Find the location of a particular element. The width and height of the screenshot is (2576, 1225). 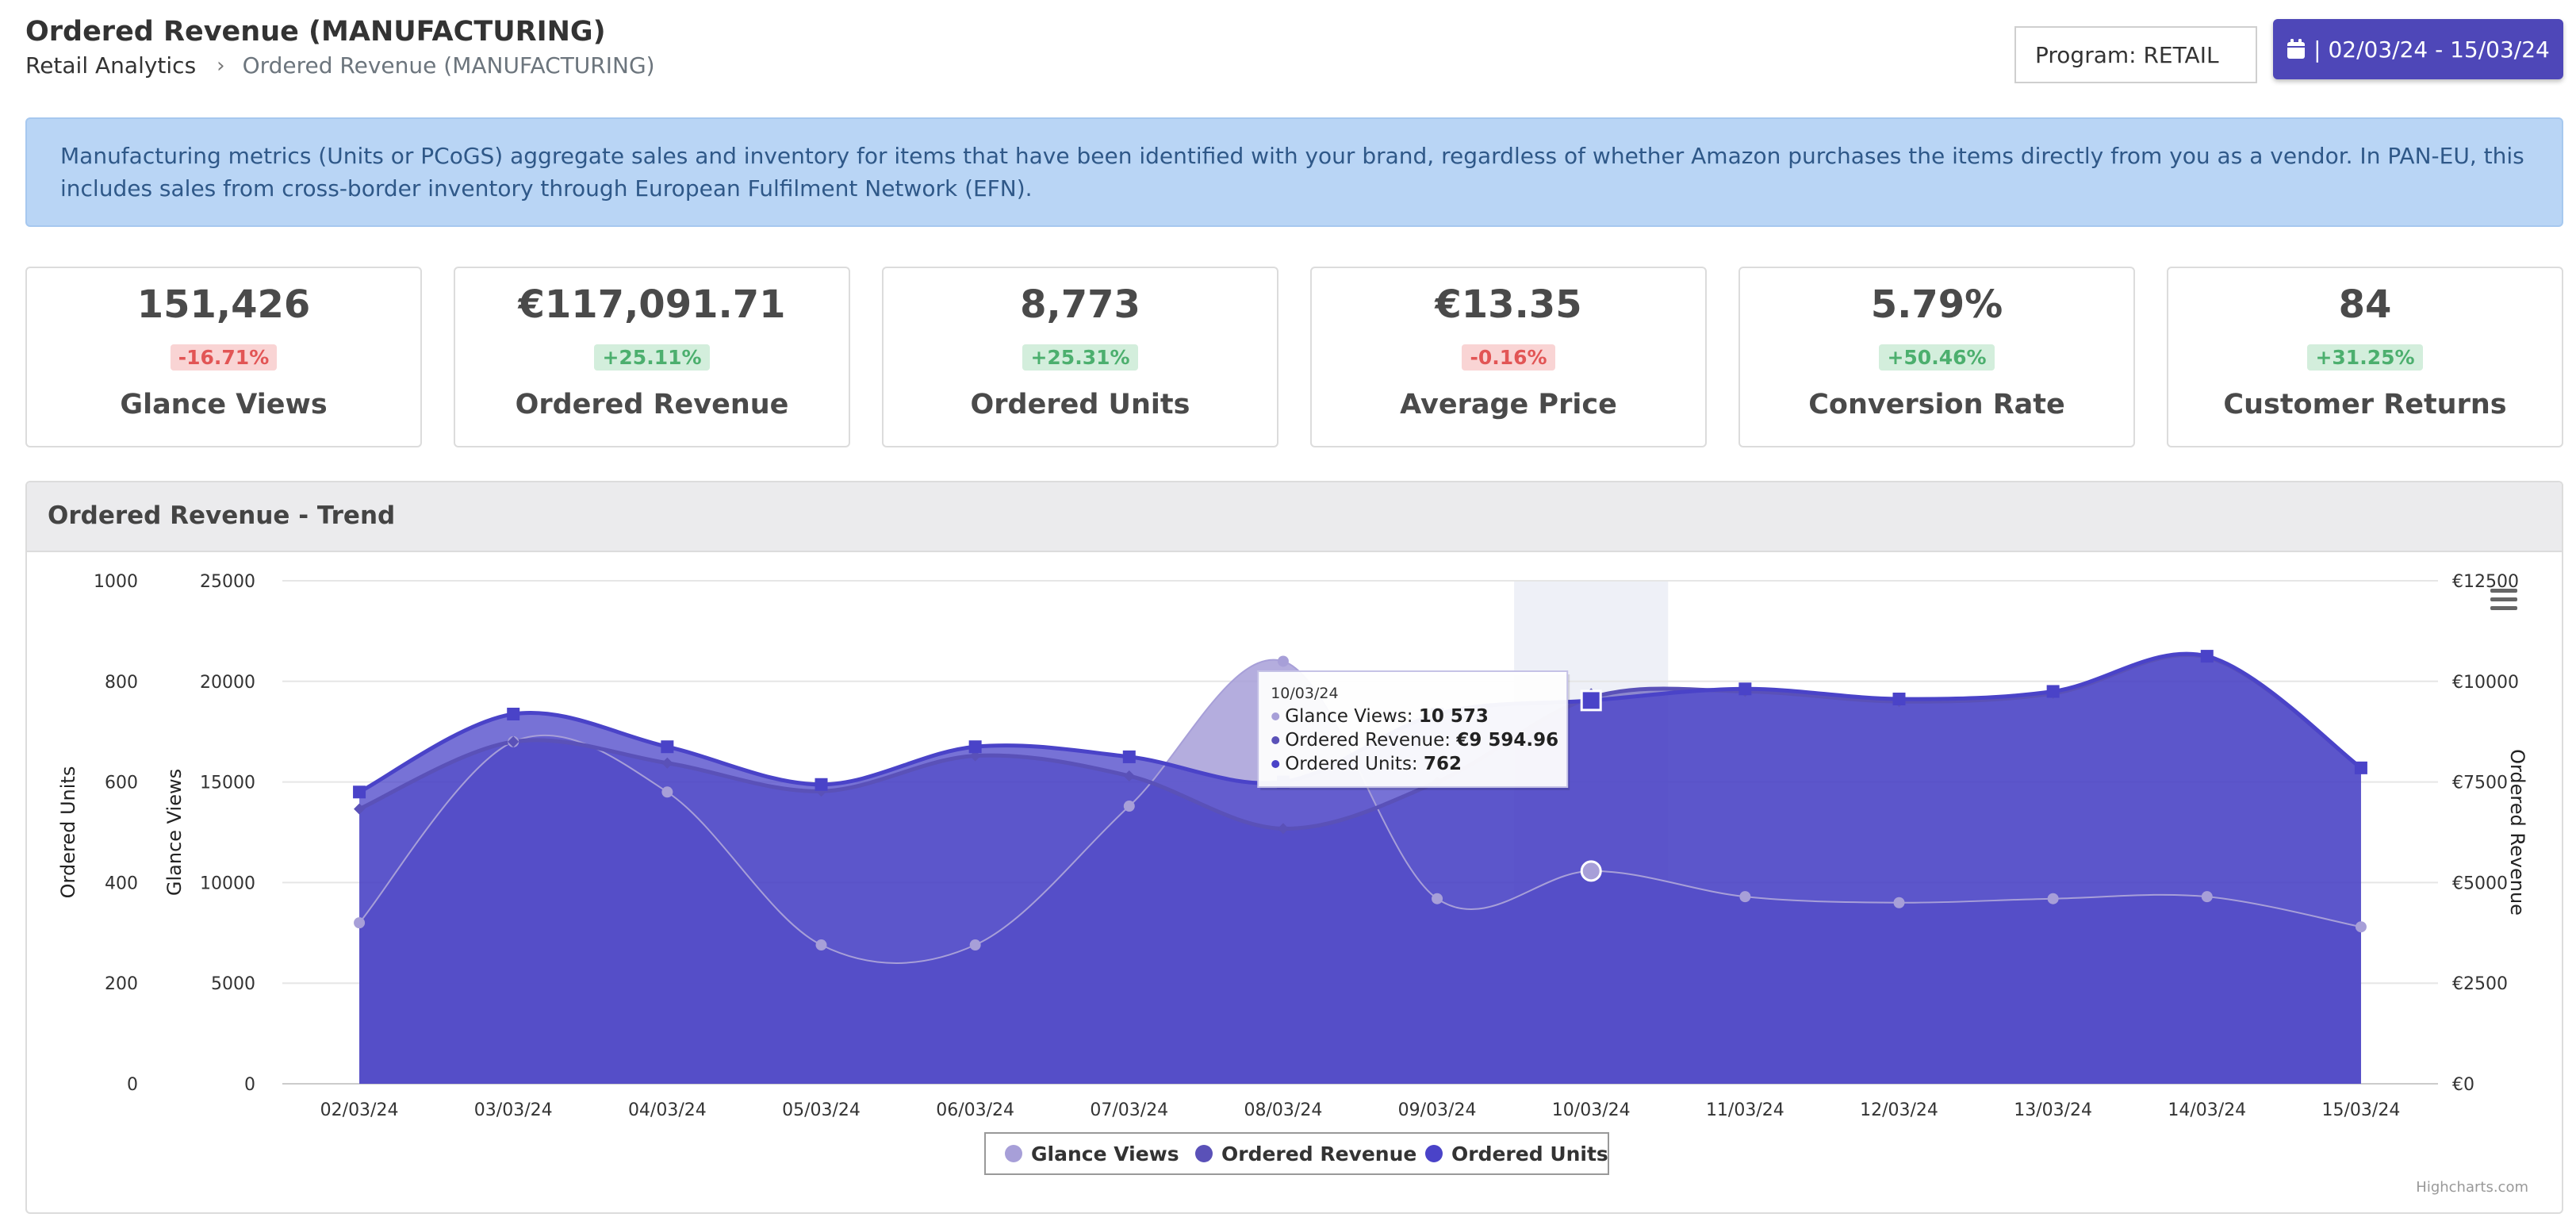

legend-item: Ordered Revenue is located at coordinates (1306, 1153).